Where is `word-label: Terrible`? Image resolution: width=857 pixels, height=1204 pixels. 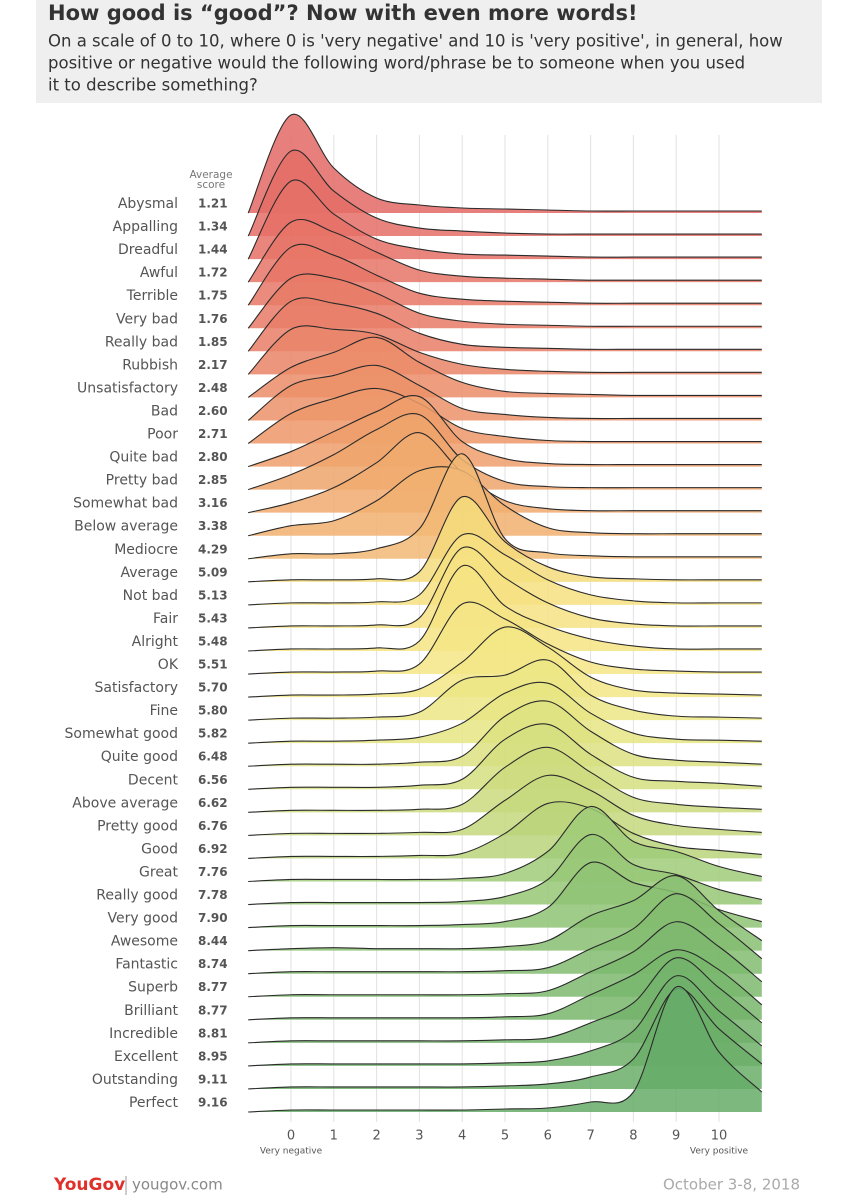 word-label: Terrible is located at coordinates (152, 296).